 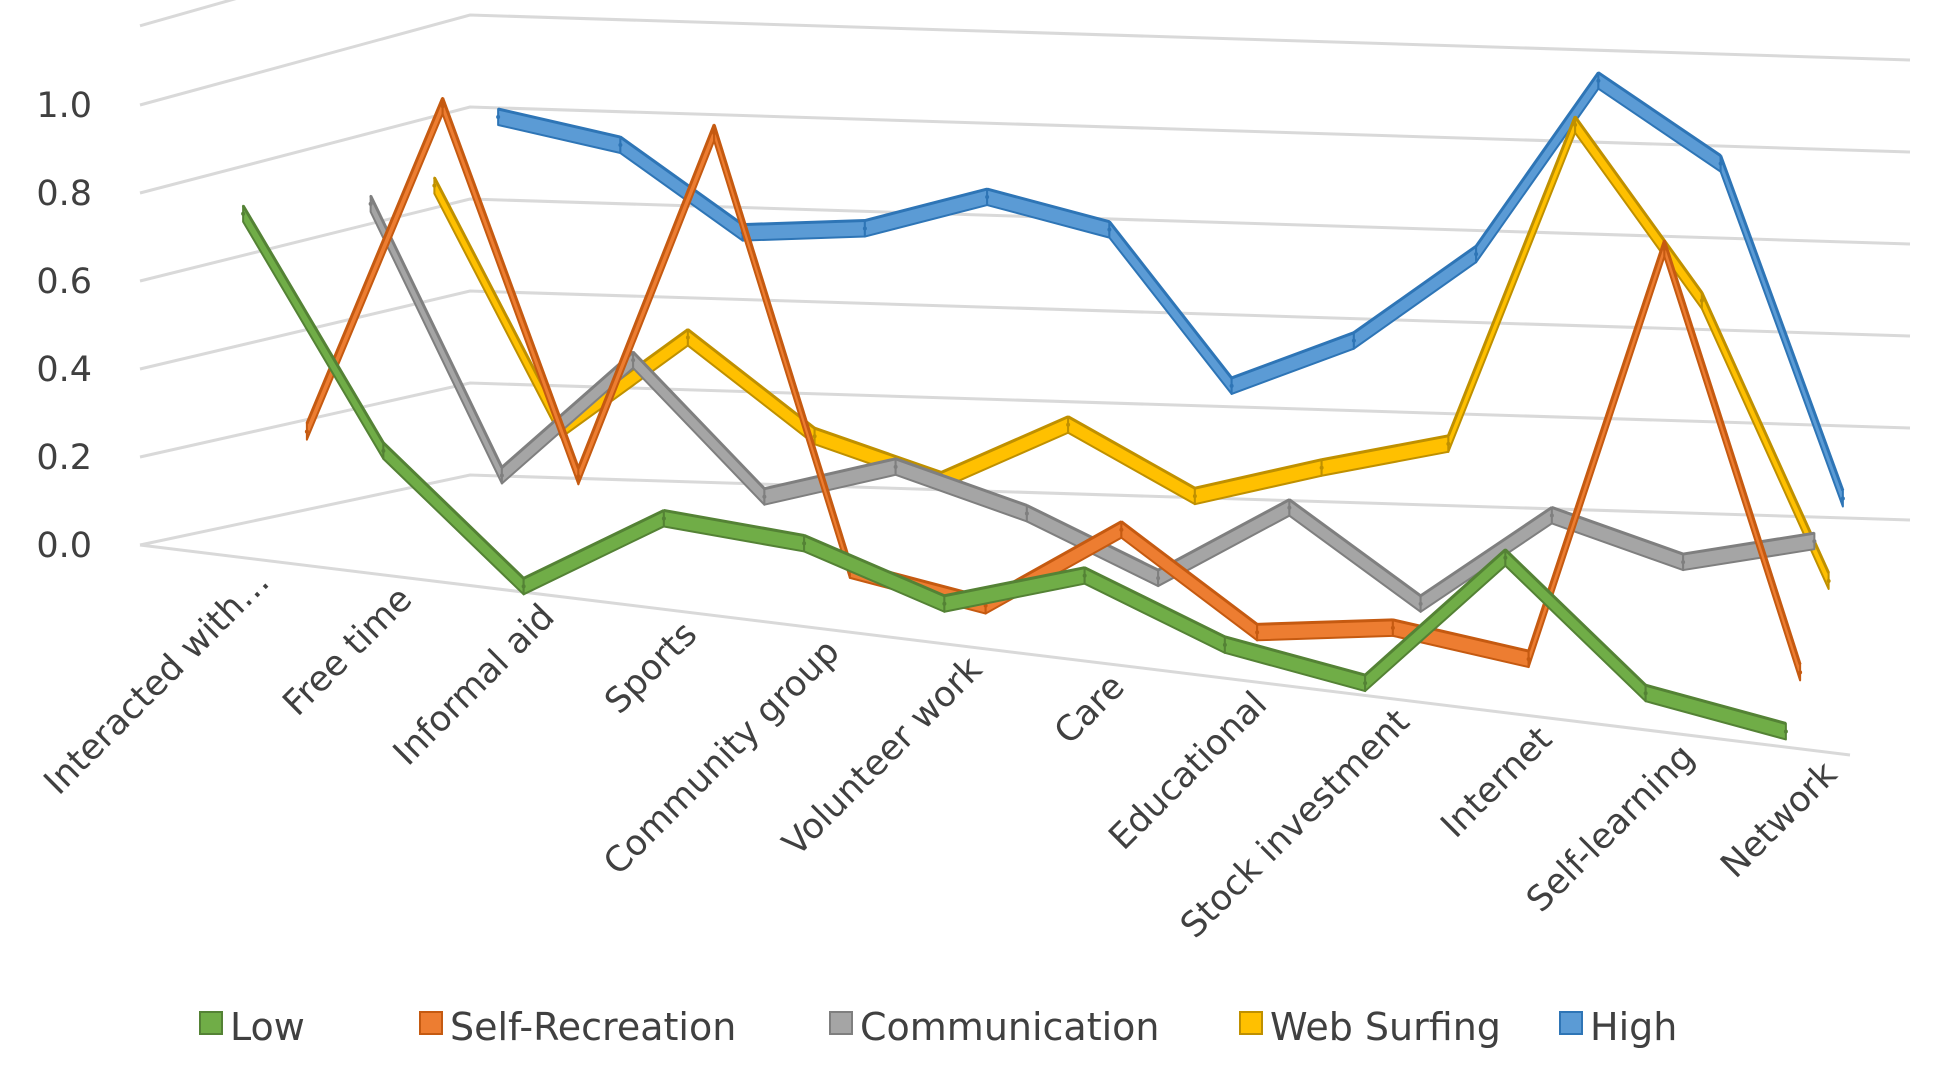 I want to click on legend-label: Self-Recreation, so click(x=593, y=1027).